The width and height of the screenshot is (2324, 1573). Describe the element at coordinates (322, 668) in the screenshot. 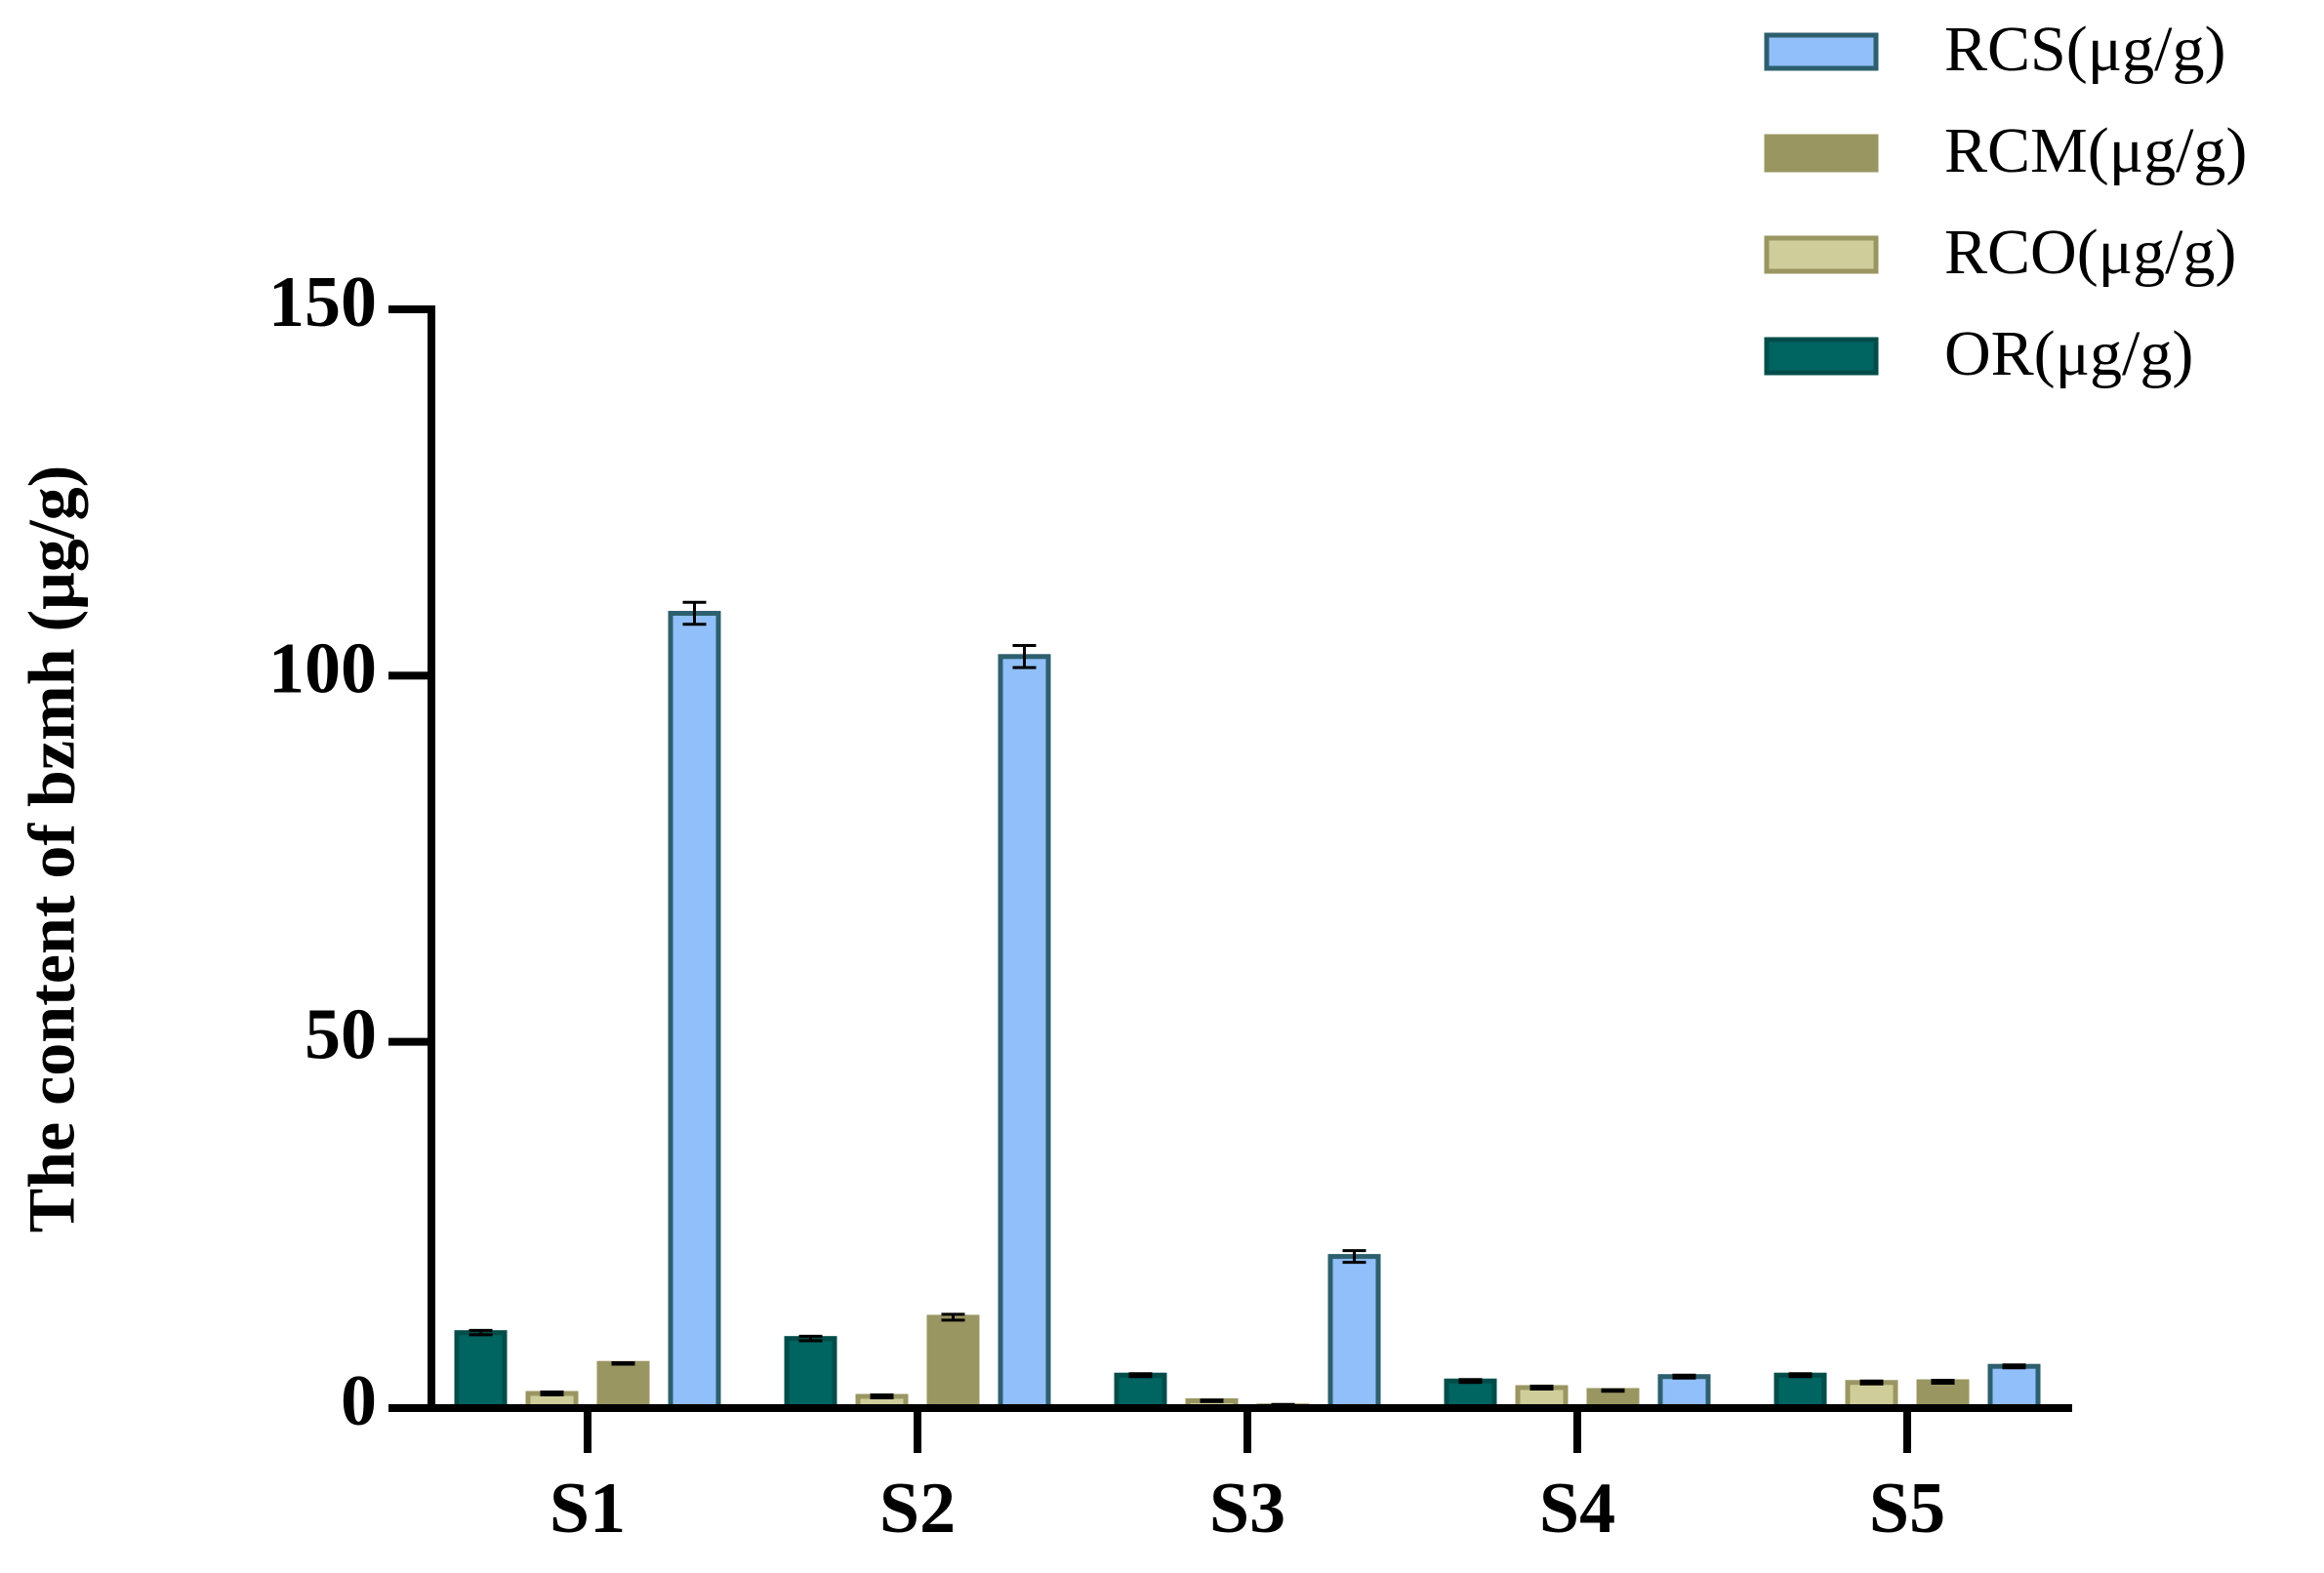

I see `y-tick-label: 100` at that location.